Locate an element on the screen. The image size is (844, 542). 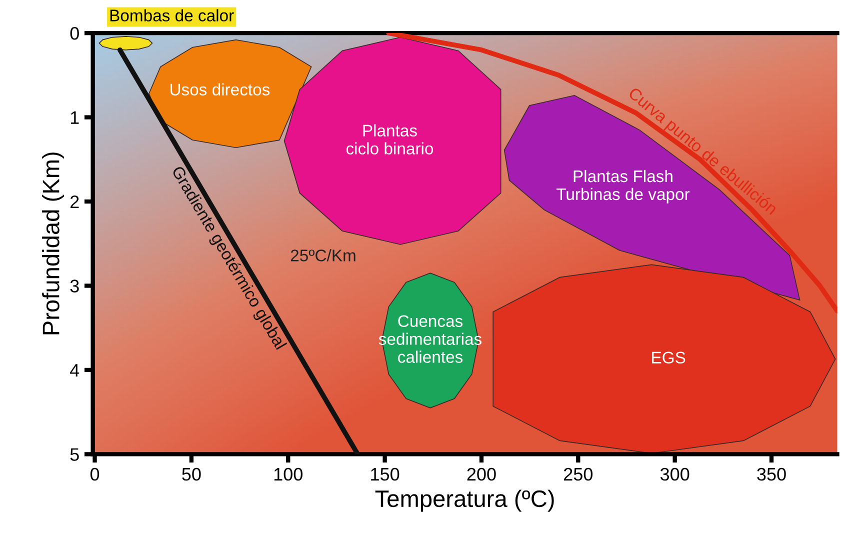
x-tick-label: 50 is located at coordinates (191, 474).